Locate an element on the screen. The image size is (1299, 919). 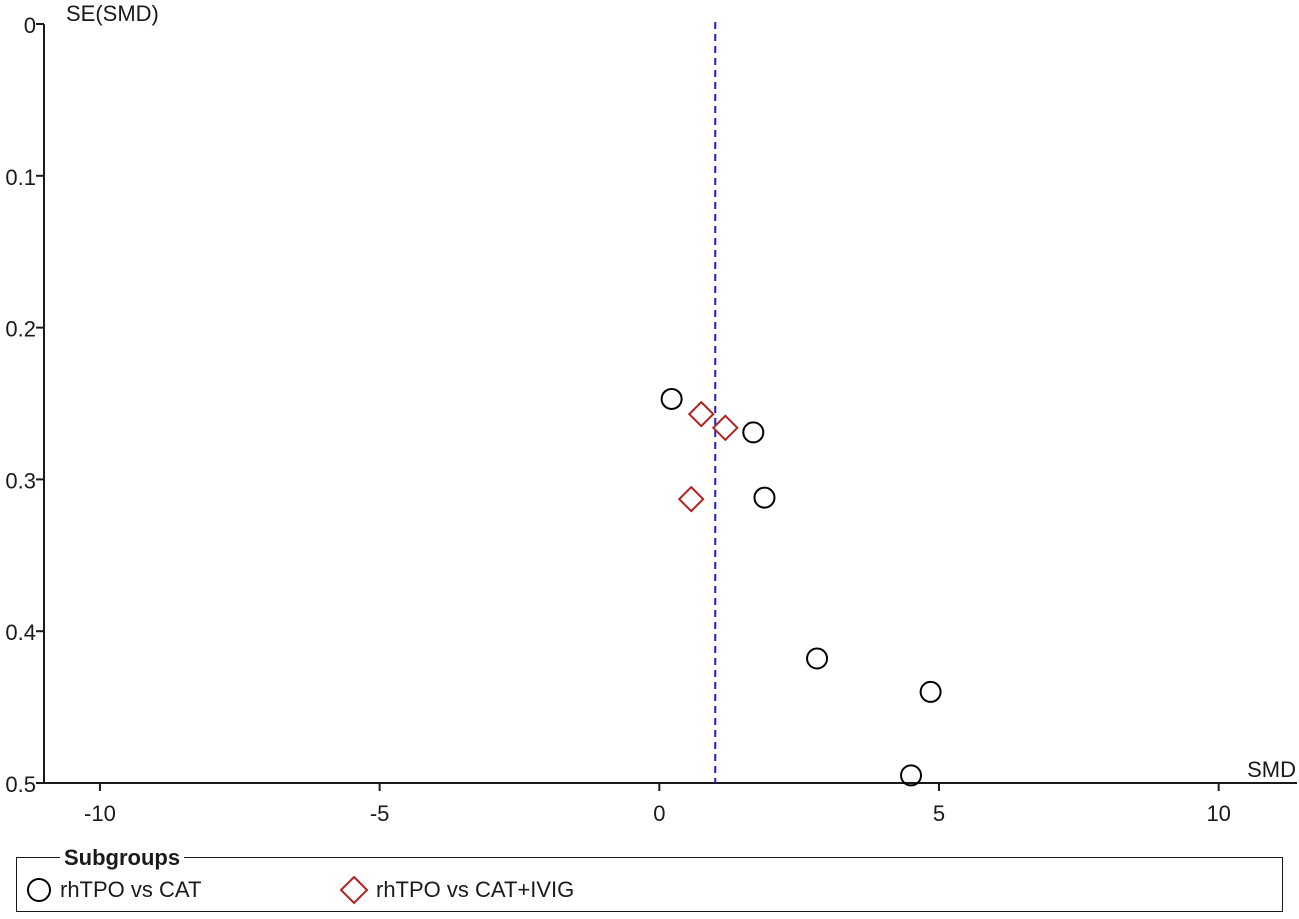
legend-diamond-marker is located at coordinates (354, 890).